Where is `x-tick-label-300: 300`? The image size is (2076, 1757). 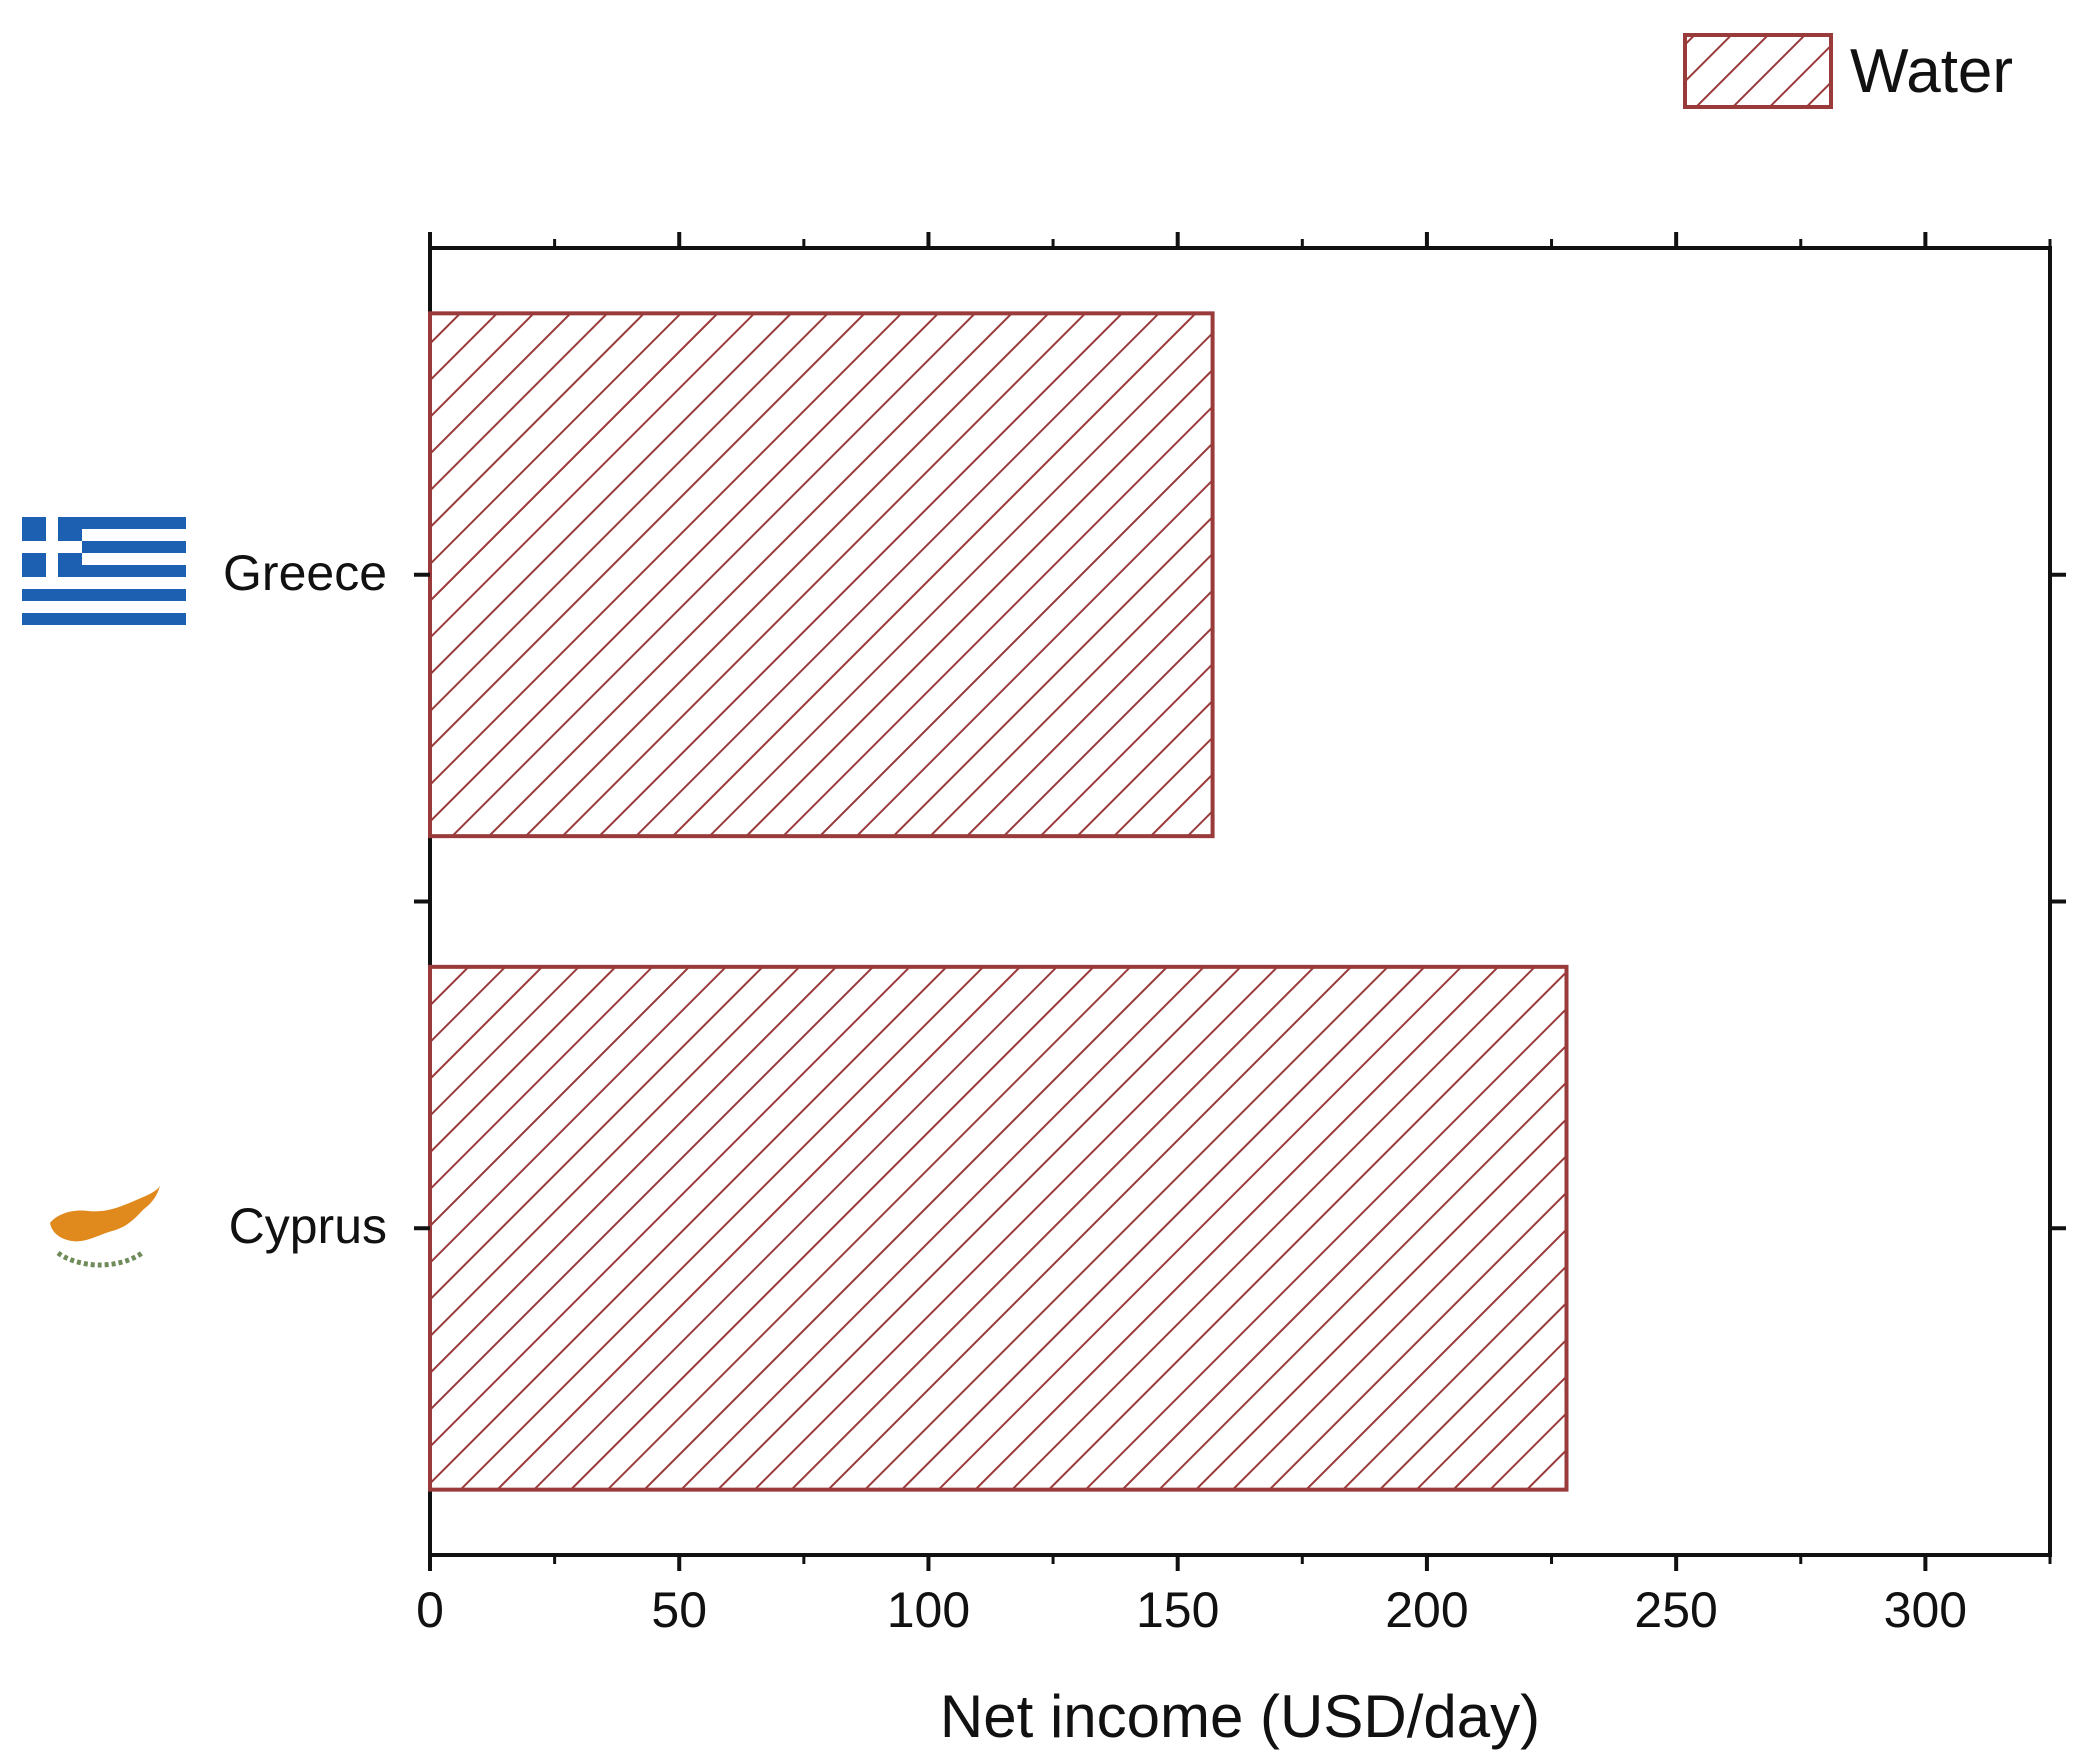 x-tick-label-300: 300 is located at coordinates (1925, 1610).